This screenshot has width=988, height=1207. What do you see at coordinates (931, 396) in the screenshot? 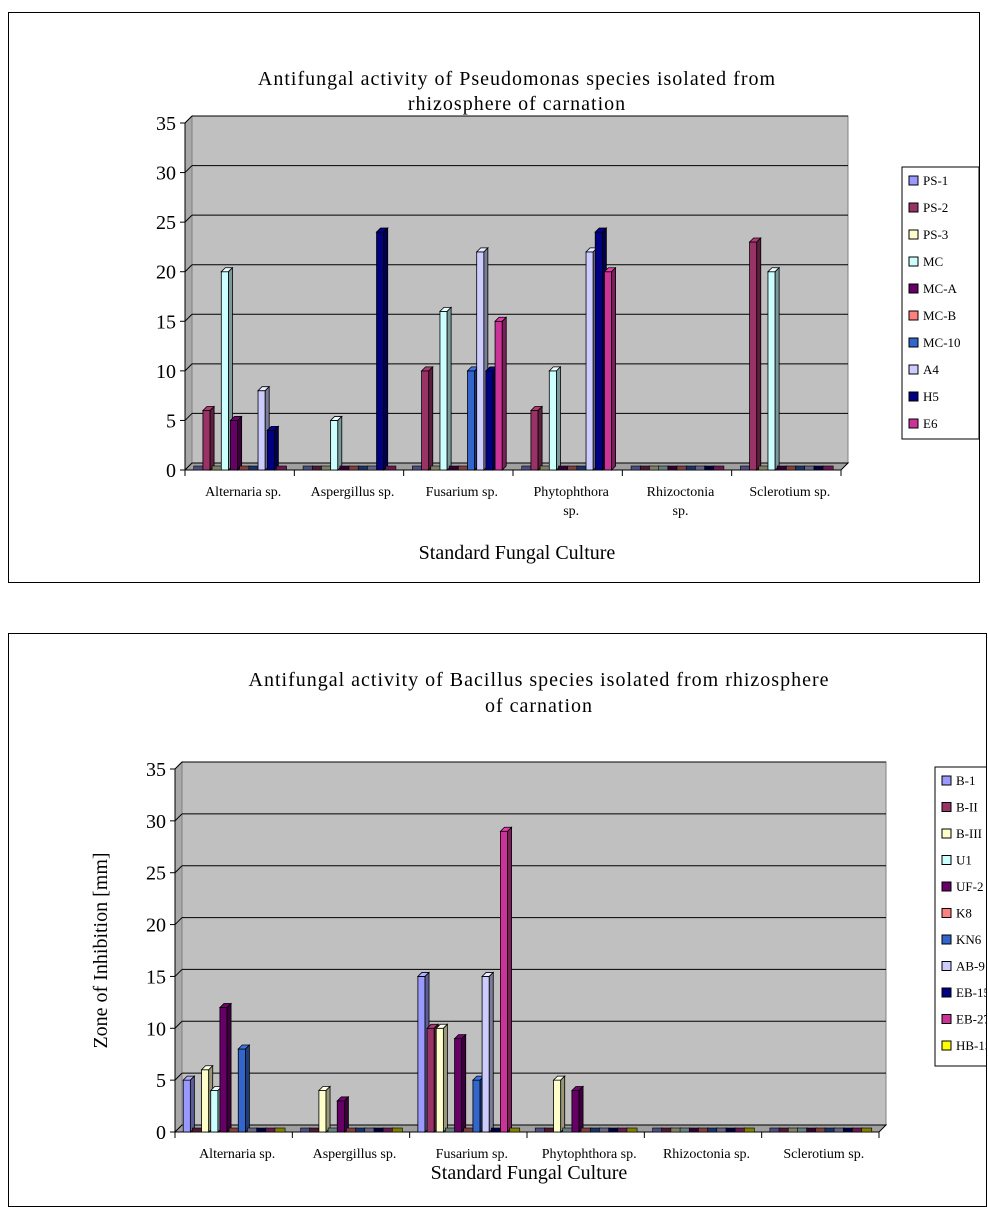
I see `legend-label: H5` at bounding box center [931, 396].